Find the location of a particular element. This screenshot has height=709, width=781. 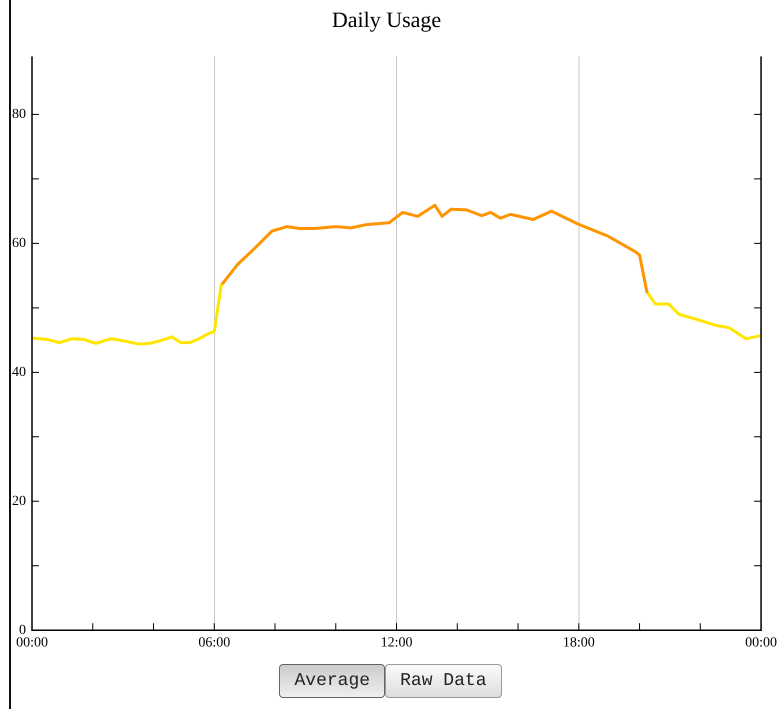

x-tick-label: 12:00 is located at coordinates (396, 642).